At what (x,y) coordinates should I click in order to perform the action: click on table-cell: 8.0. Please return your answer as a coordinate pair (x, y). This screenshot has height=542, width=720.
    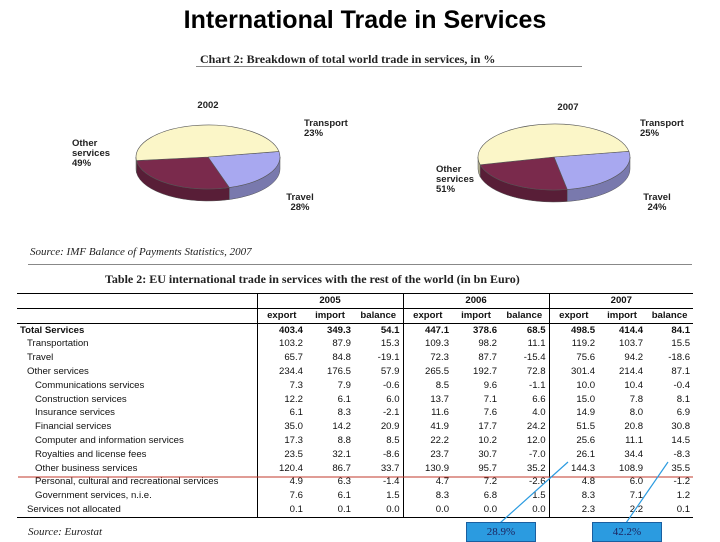
    Looking at the image, I should click on (622, 413).